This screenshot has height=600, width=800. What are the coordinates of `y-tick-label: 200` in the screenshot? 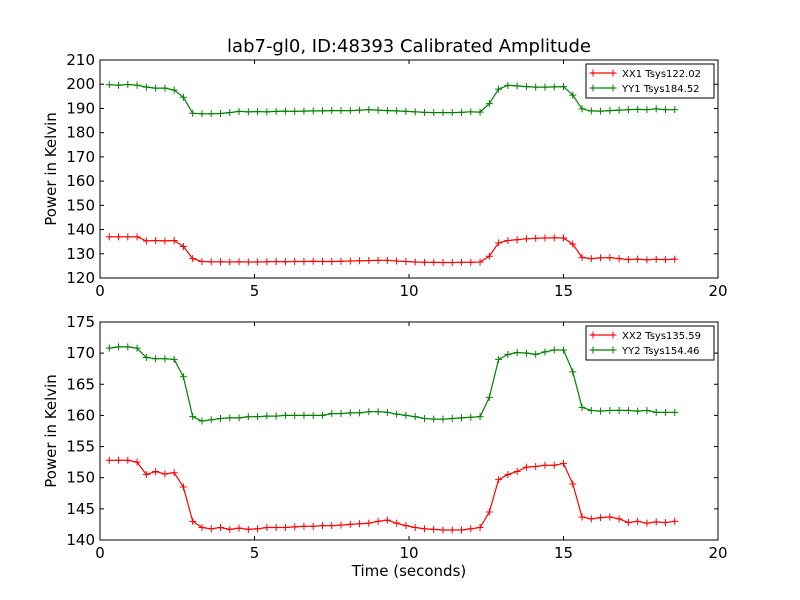 It's located at (80, 84).